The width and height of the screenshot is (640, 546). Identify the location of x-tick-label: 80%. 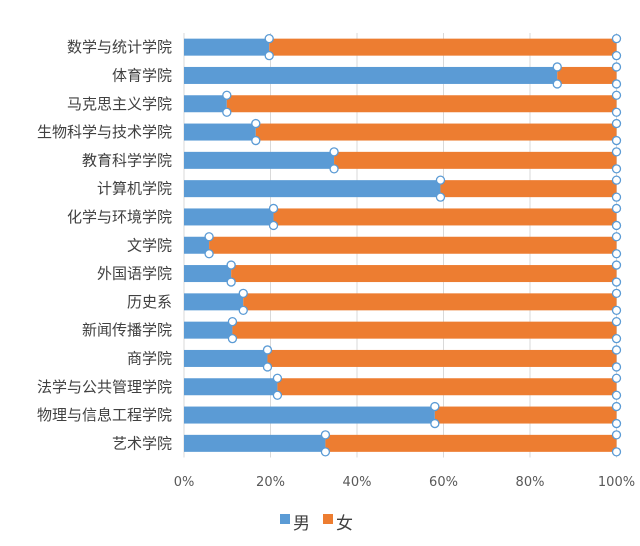
(530, 482).